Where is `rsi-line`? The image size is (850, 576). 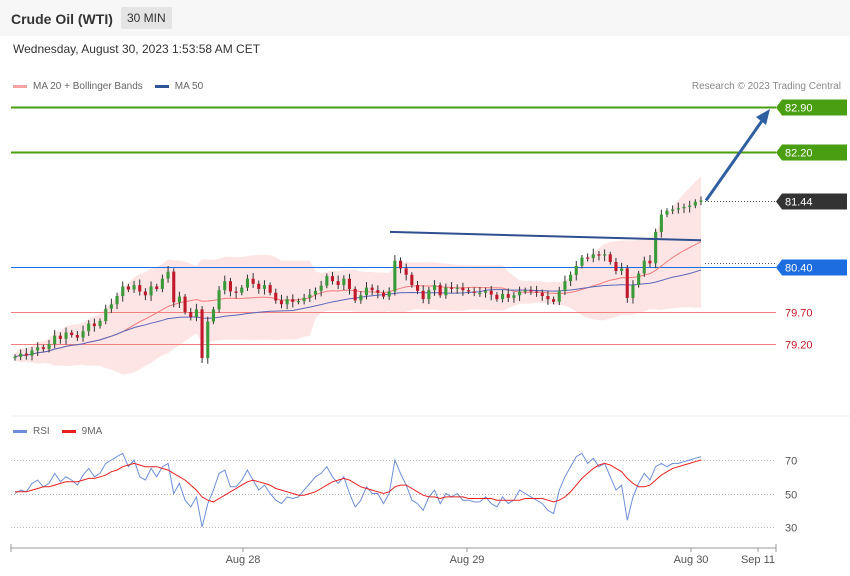 rsi-line is located at coordinates (358, 490).